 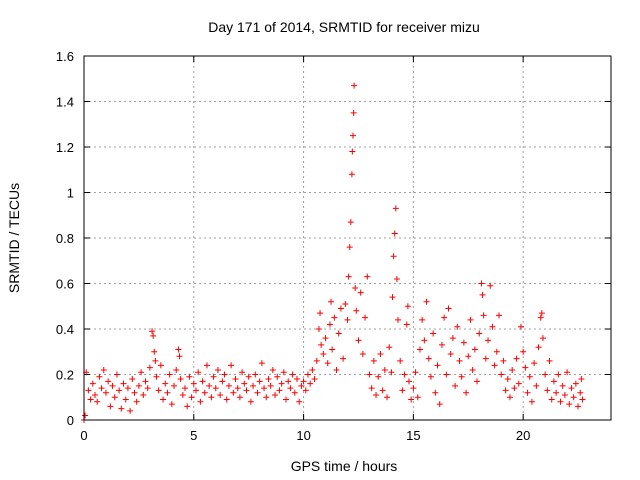 I want to click on y-tick-label: 1.6, so click(x=65, y=56).